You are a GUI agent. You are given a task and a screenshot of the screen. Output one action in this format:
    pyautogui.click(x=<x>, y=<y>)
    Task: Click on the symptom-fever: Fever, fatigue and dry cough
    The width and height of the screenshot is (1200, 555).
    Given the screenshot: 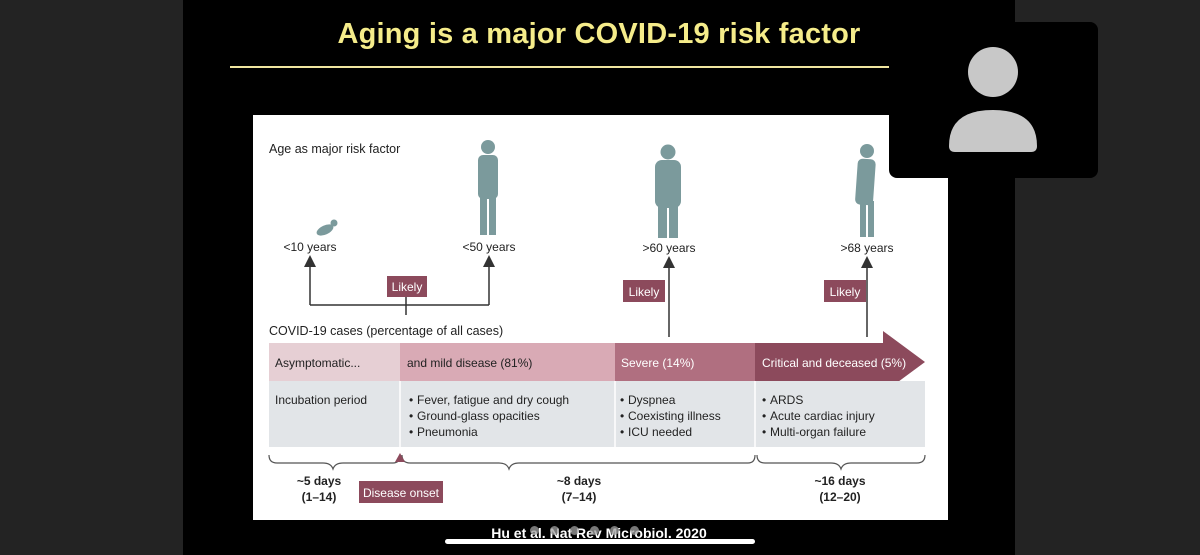 What is the action you would take?
    pyautogui.click(x=493, y=400)
    